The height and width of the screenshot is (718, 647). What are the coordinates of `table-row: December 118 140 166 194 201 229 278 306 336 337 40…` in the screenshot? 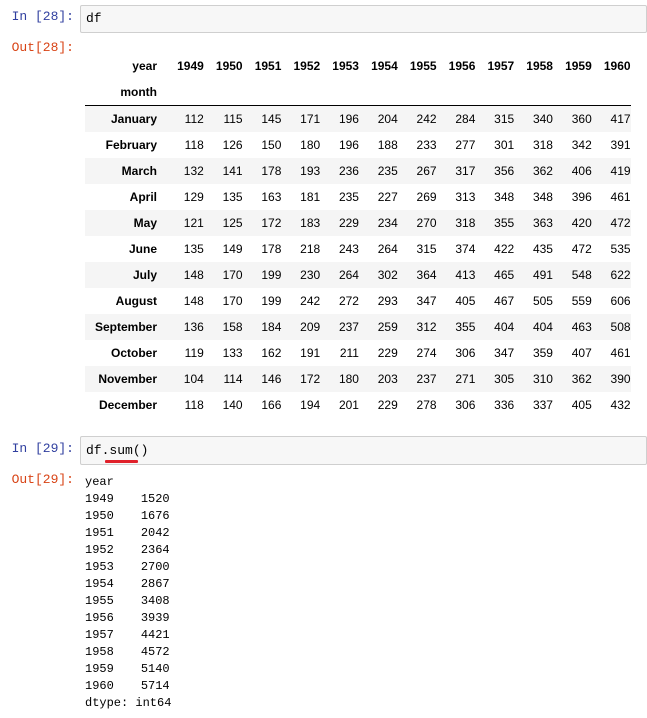 It's located at (358, 405).